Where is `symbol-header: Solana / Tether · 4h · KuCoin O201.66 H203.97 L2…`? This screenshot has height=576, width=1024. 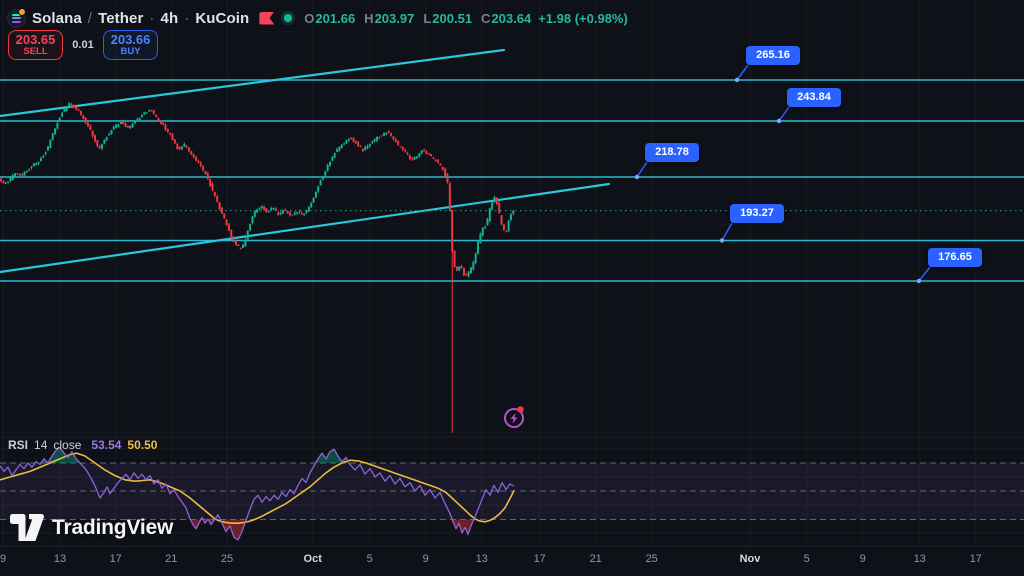 symbol-header: Solana / Tether · 4h · KuCoin O201.66 H203.97 L2… is located at coordinates (318, 18).